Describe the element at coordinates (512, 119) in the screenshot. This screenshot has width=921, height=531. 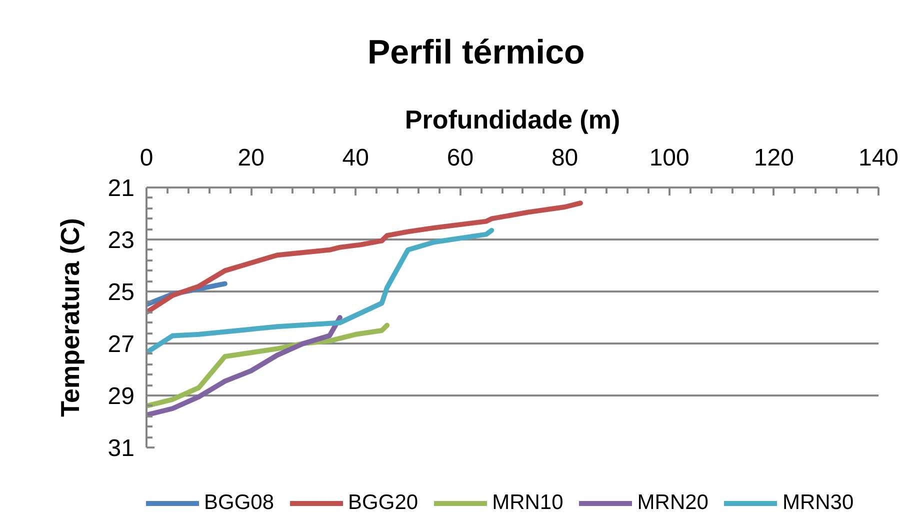
I see `x-axis-title: Profundidade (m)` at that location.